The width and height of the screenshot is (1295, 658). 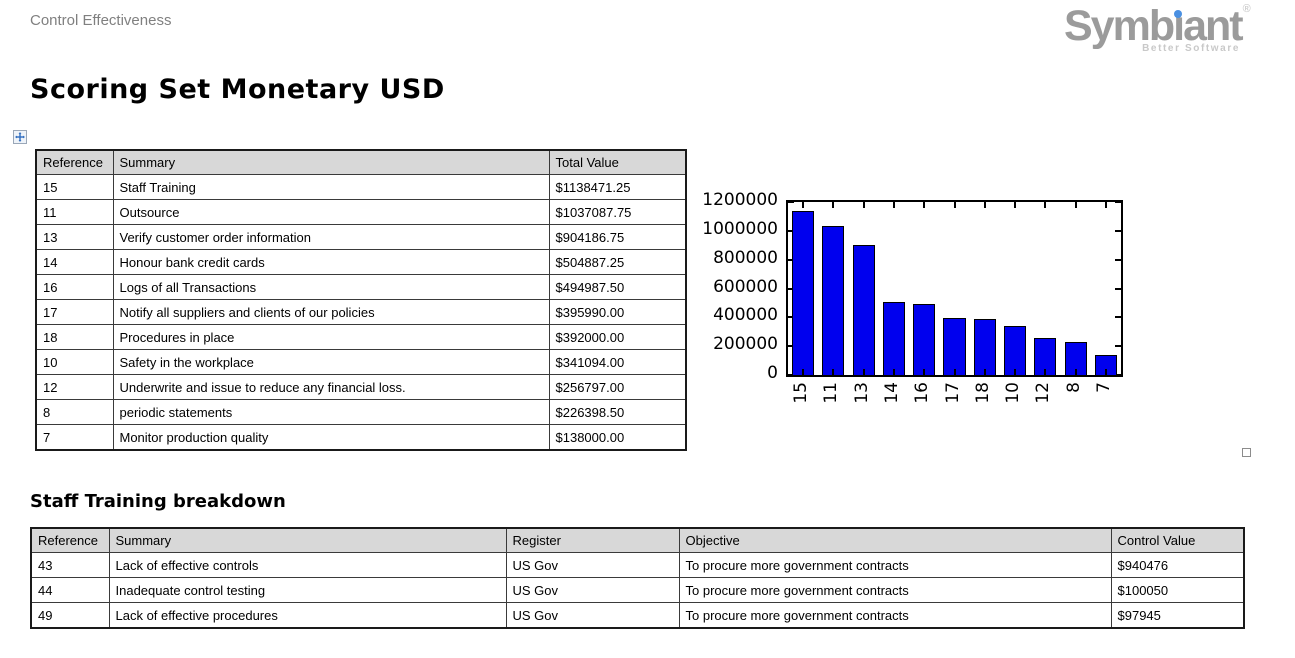 I want to click on column-header-control-value: Control Value, so click(x=1177, y=540).